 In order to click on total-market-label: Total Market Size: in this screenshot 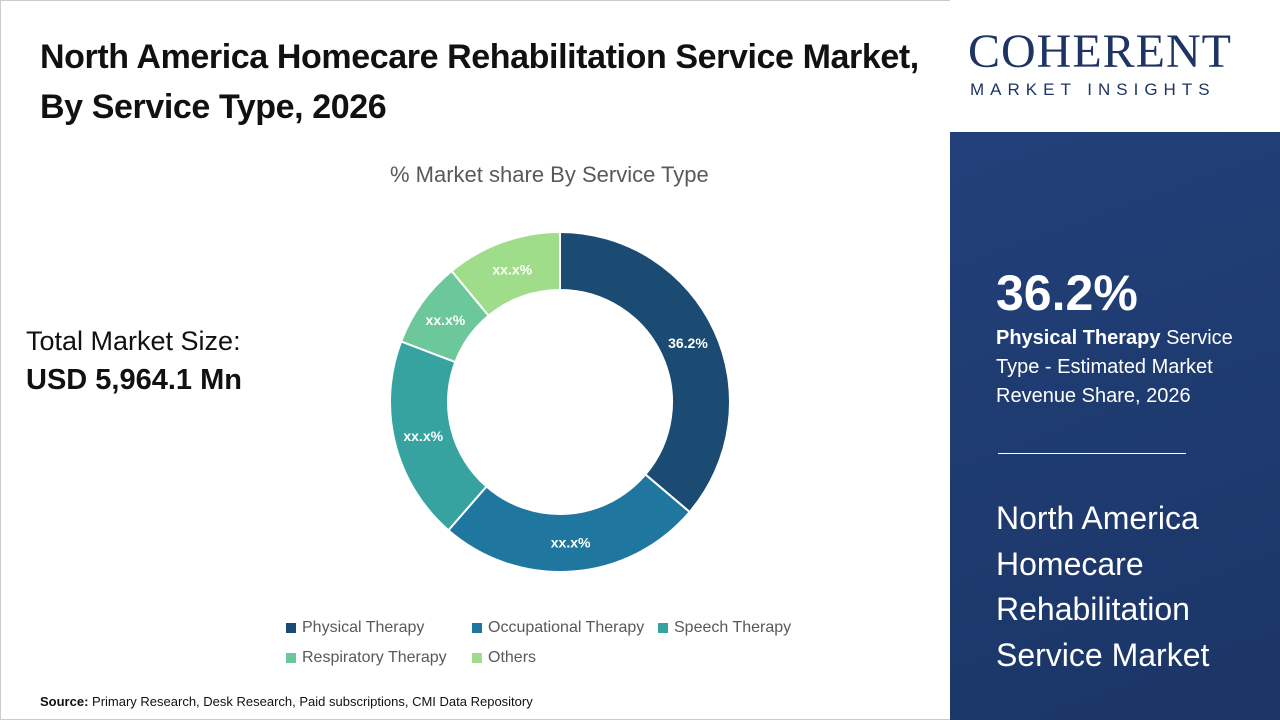, I will do `click(133, 341)`.